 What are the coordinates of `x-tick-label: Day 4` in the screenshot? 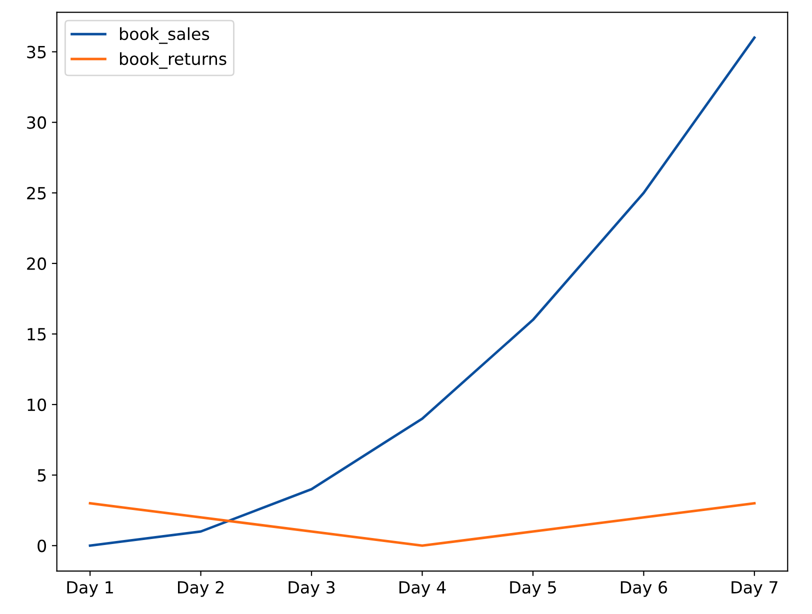 It's located at (422, 589).